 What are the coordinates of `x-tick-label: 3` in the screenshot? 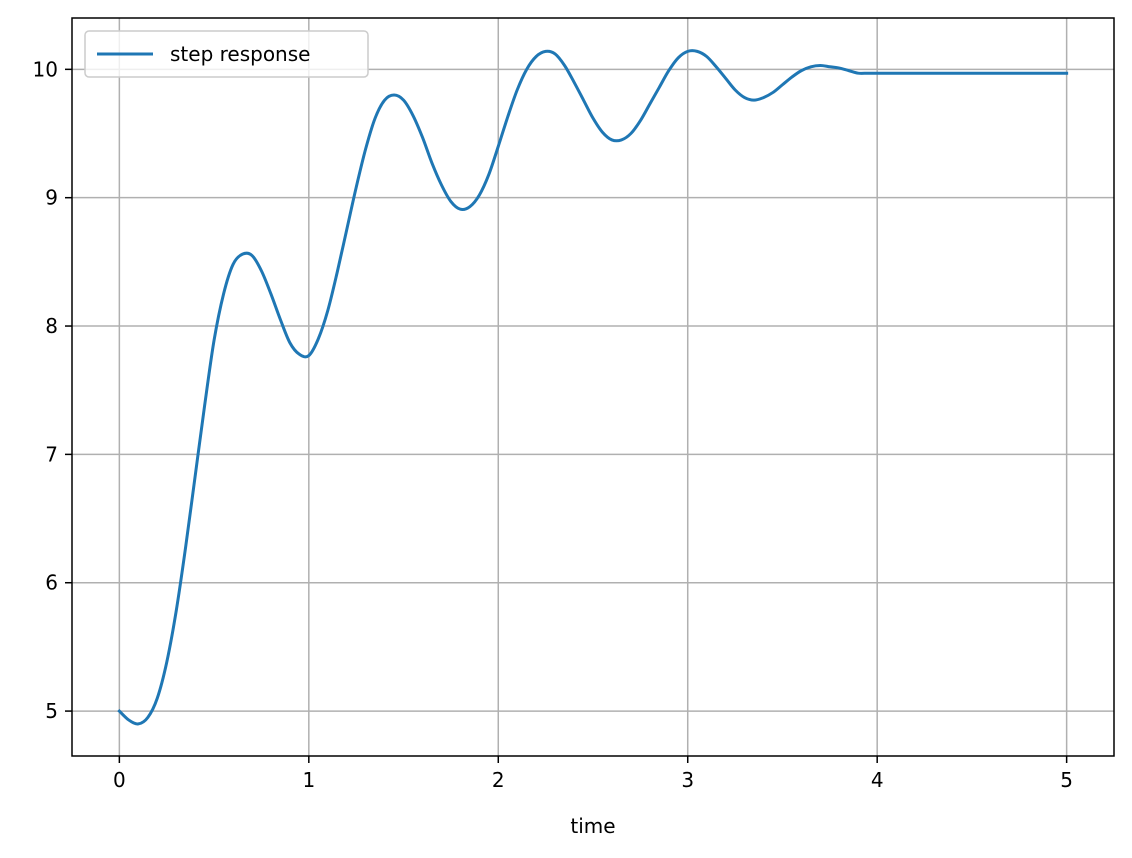 It's located at (687, 780).